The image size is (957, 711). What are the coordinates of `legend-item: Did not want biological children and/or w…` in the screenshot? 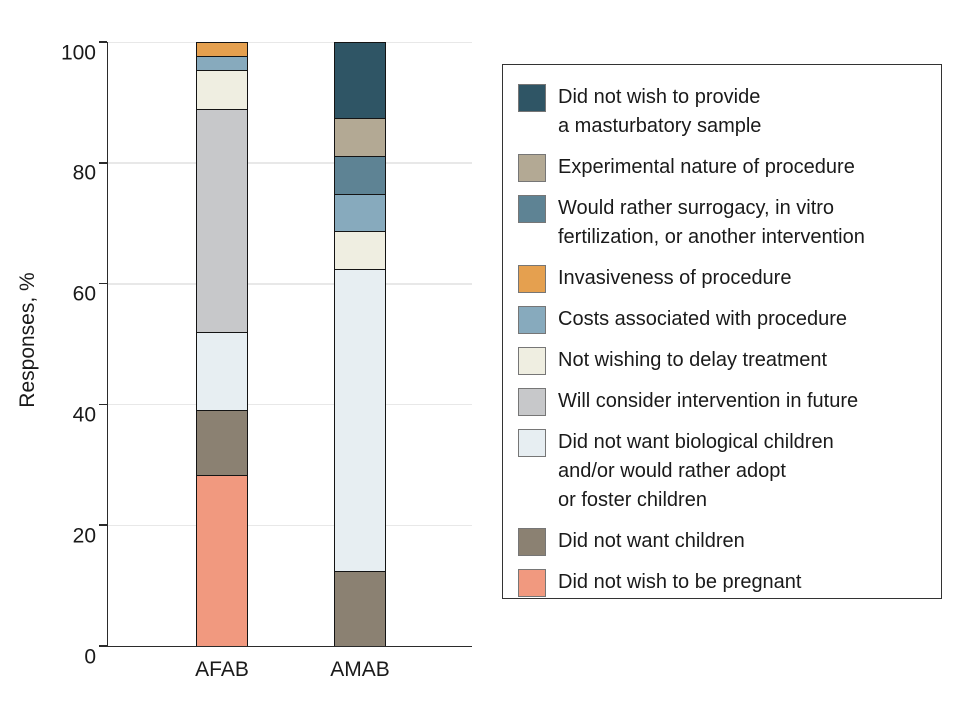 It's located at (724, 471).